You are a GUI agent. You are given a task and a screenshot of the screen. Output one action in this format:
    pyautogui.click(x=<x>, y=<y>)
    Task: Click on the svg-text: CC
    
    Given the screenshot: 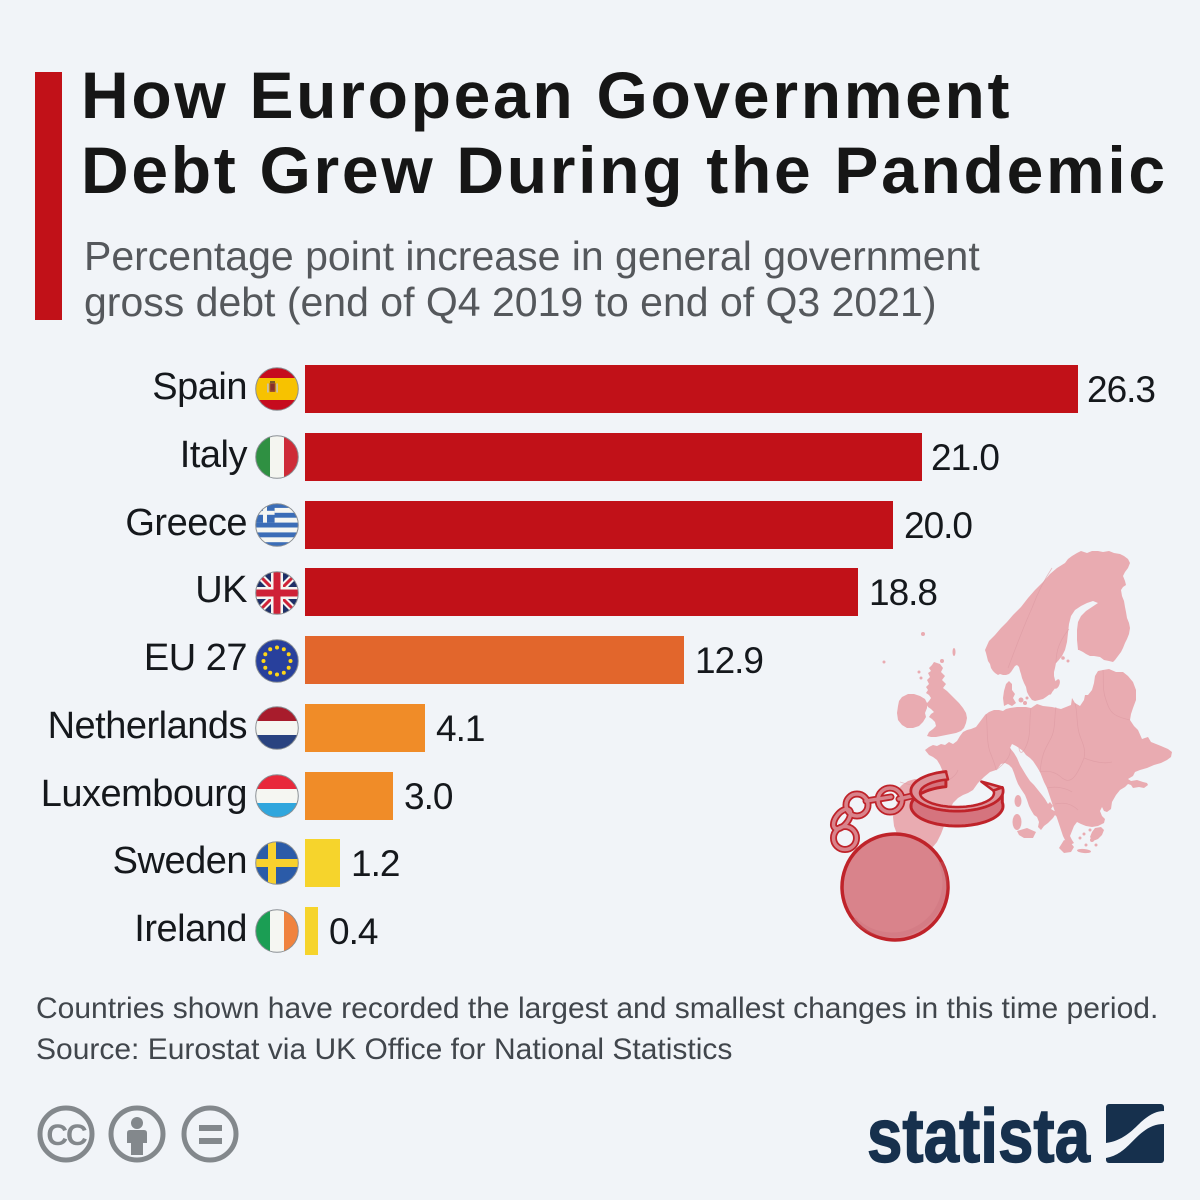 What is the action you would take?
    pyautogui.click(x=66, y=1135)
    